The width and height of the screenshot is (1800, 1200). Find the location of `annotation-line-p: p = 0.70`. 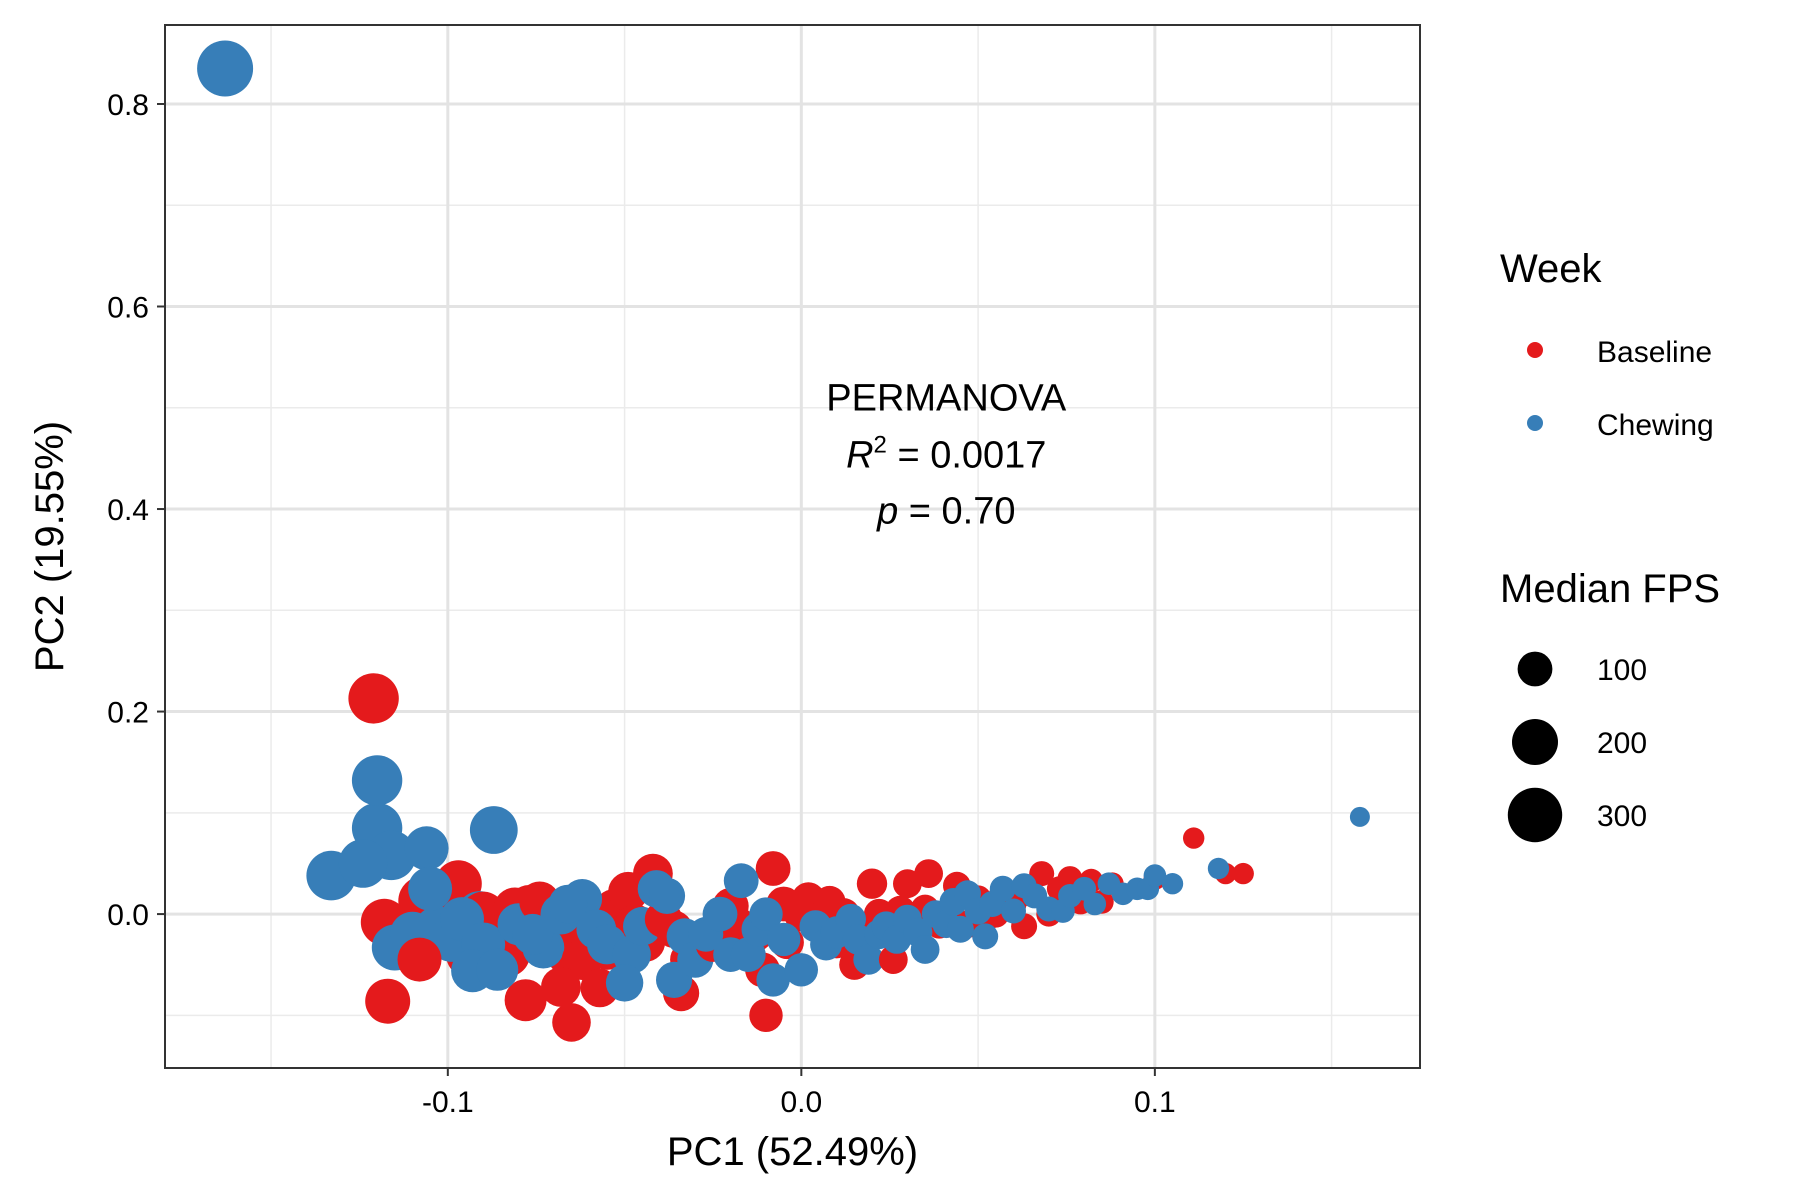

annotation-line-p: p = 0.70 is located at coordinates (945, 511).